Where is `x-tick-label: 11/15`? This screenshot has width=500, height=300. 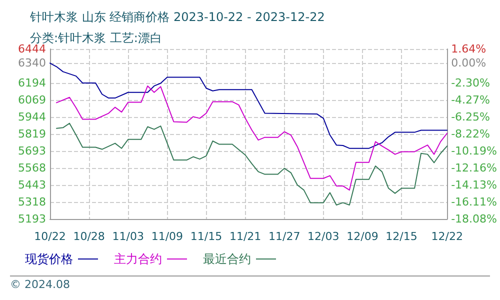 x-tick-label: 11/15 is located at coordinates (206, 236).